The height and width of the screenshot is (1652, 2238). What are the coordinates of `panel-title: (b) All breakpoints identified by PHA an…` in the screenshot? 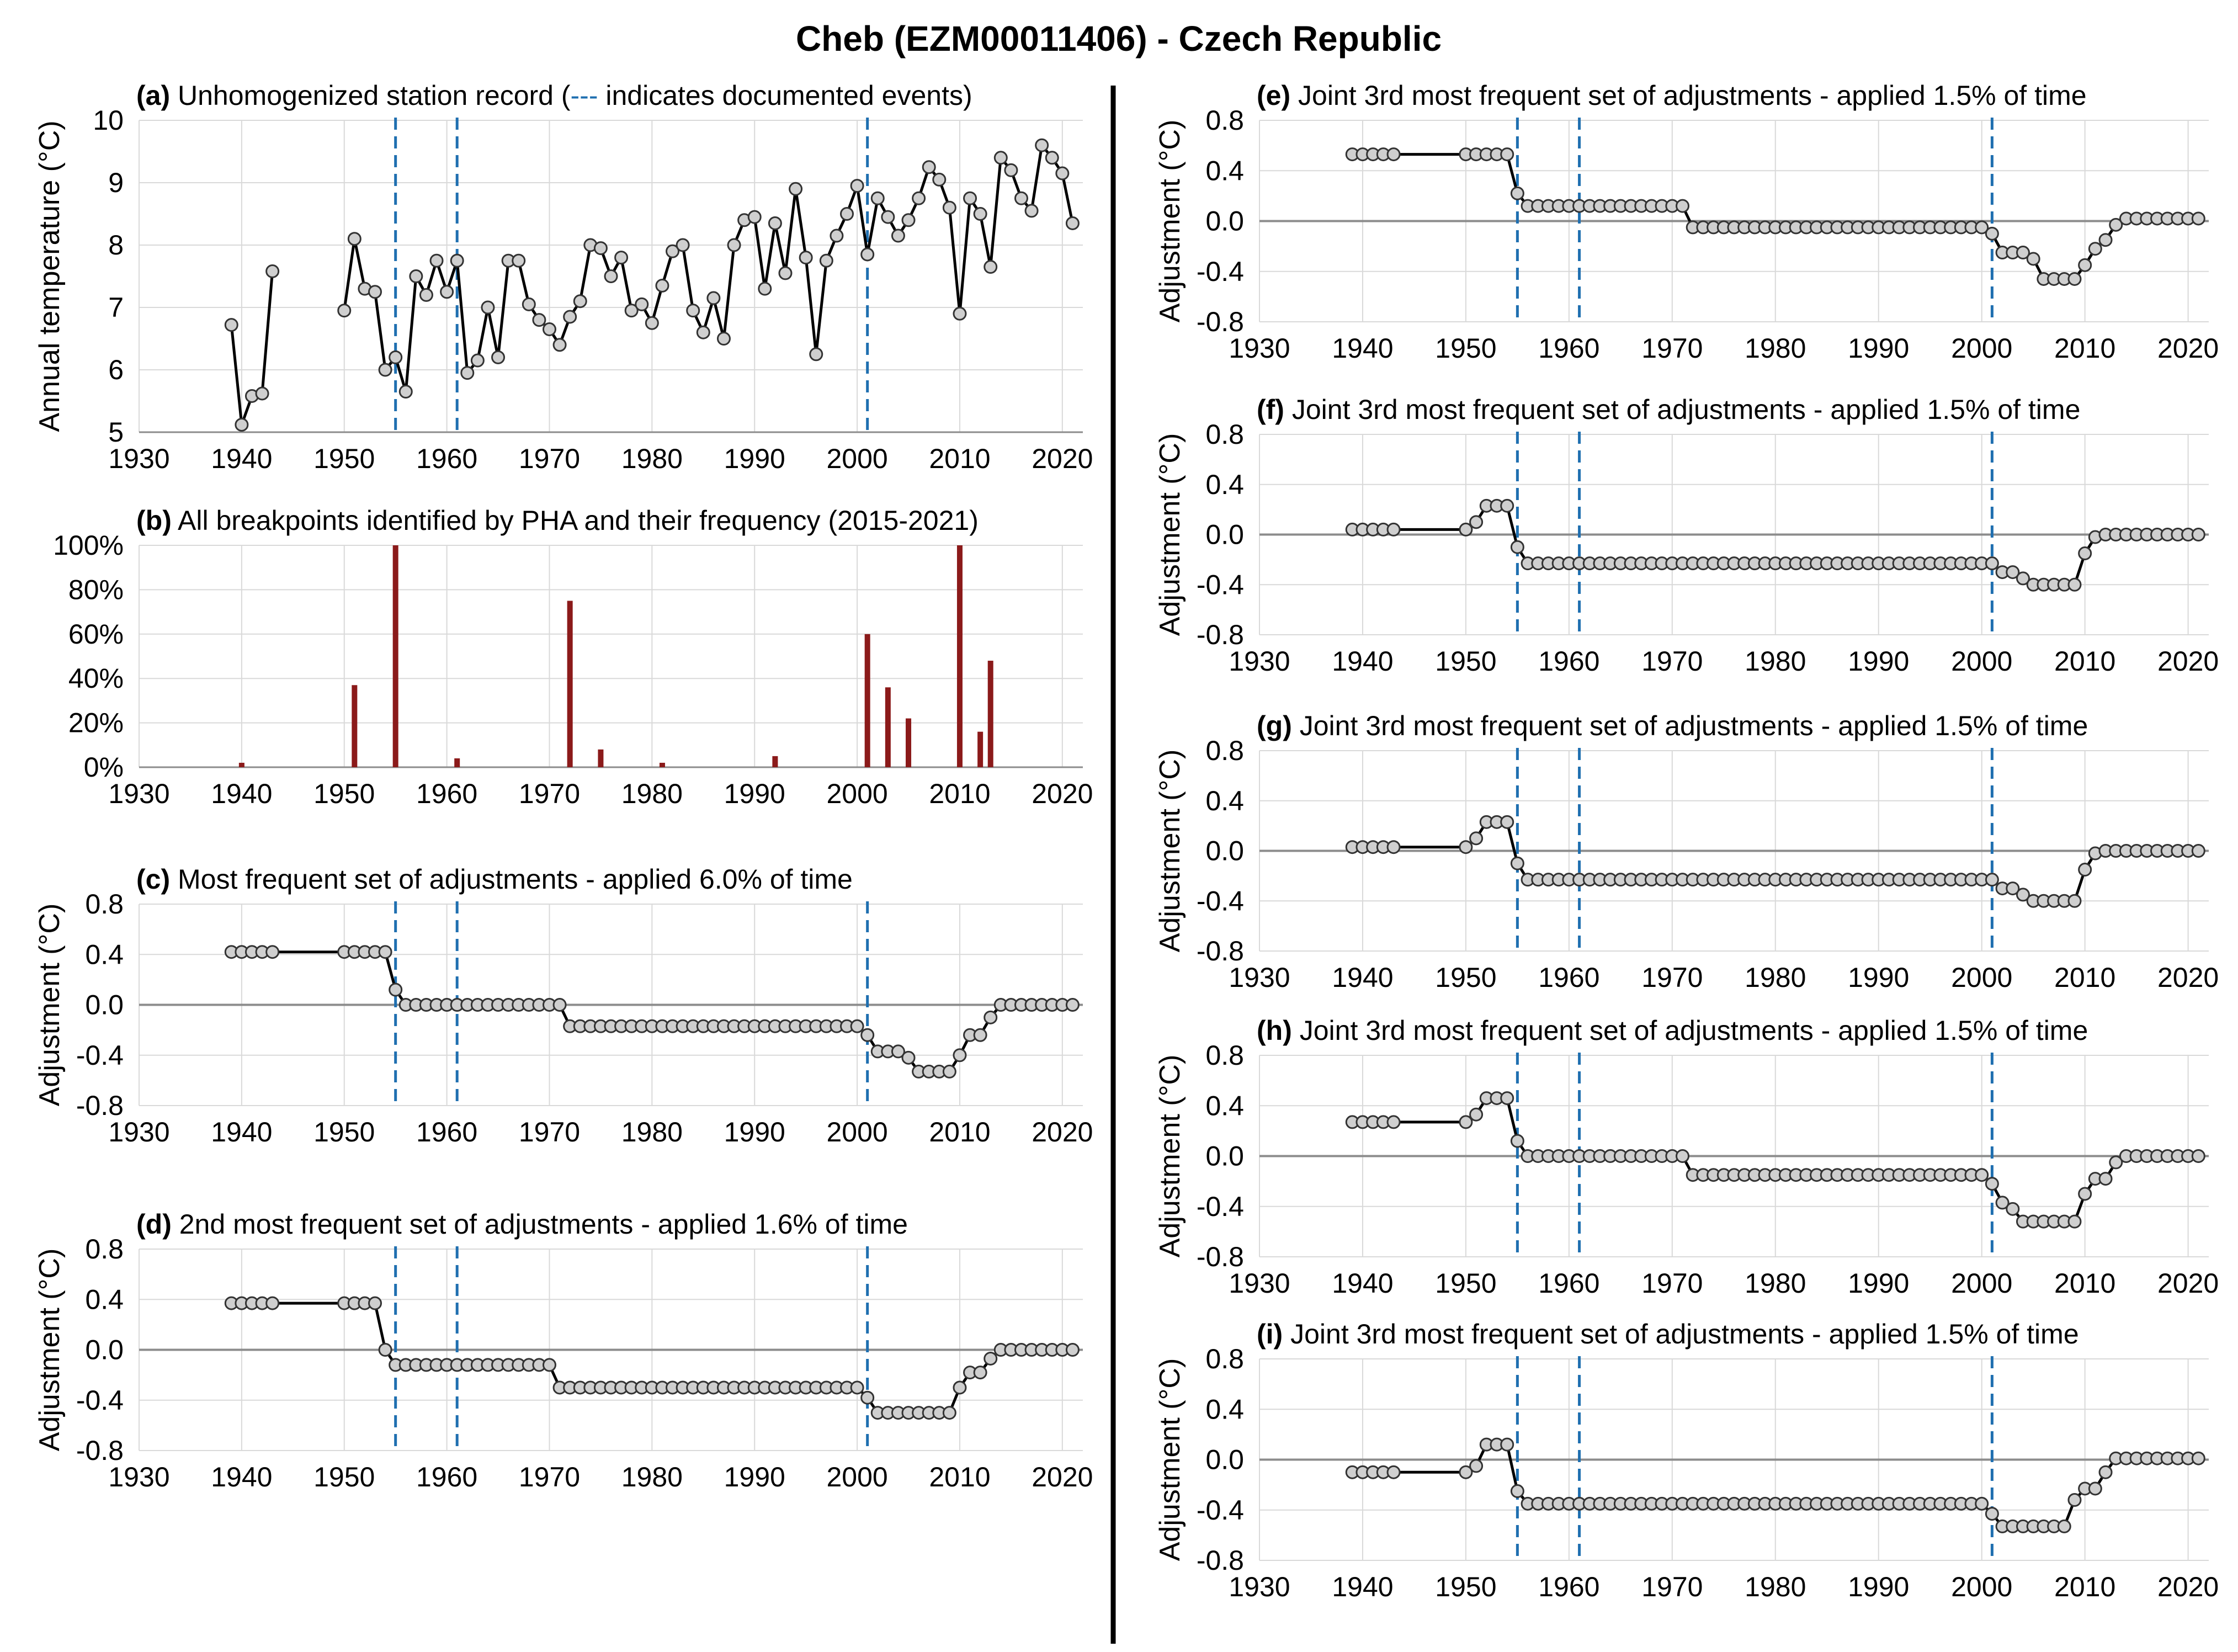 It's located at (557, 520).